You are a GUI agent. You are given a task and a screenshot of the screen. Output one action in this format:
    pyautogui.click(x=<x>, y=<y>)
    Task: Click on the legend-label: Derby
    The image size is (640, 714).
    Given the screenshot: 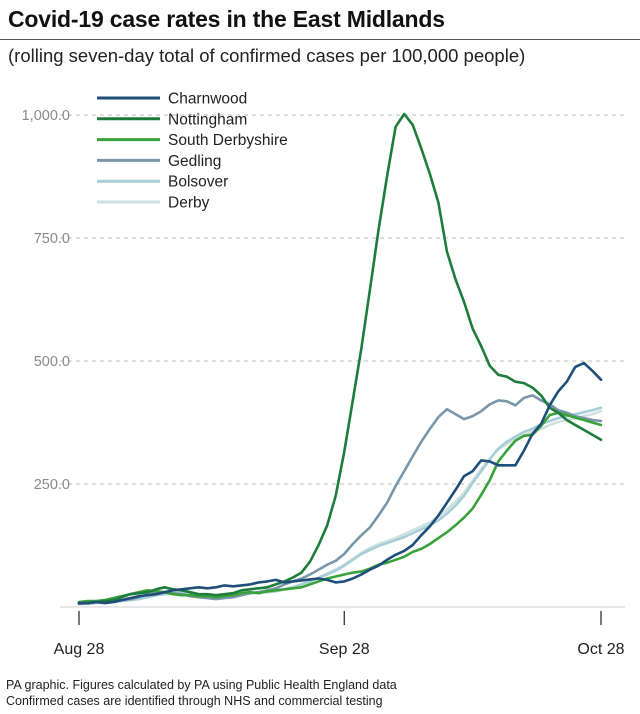 What is the action you would take?
    pyautogui.click(x=189, y=203)
    